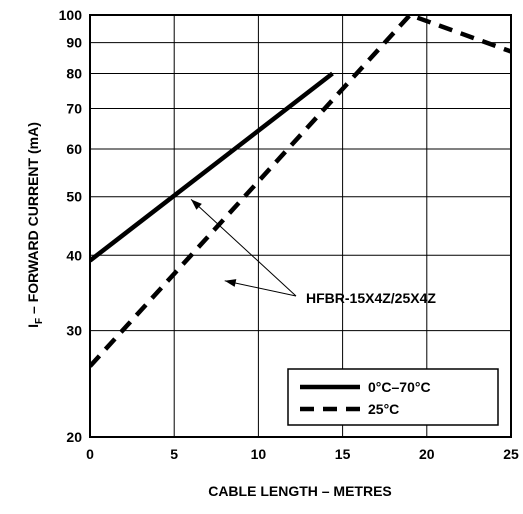 This screenshot has height=514, width=523. Describe the element at coordinates (399, 387) in the screenshot. I see `legend-label-0: 0°C–70°C` at that location.